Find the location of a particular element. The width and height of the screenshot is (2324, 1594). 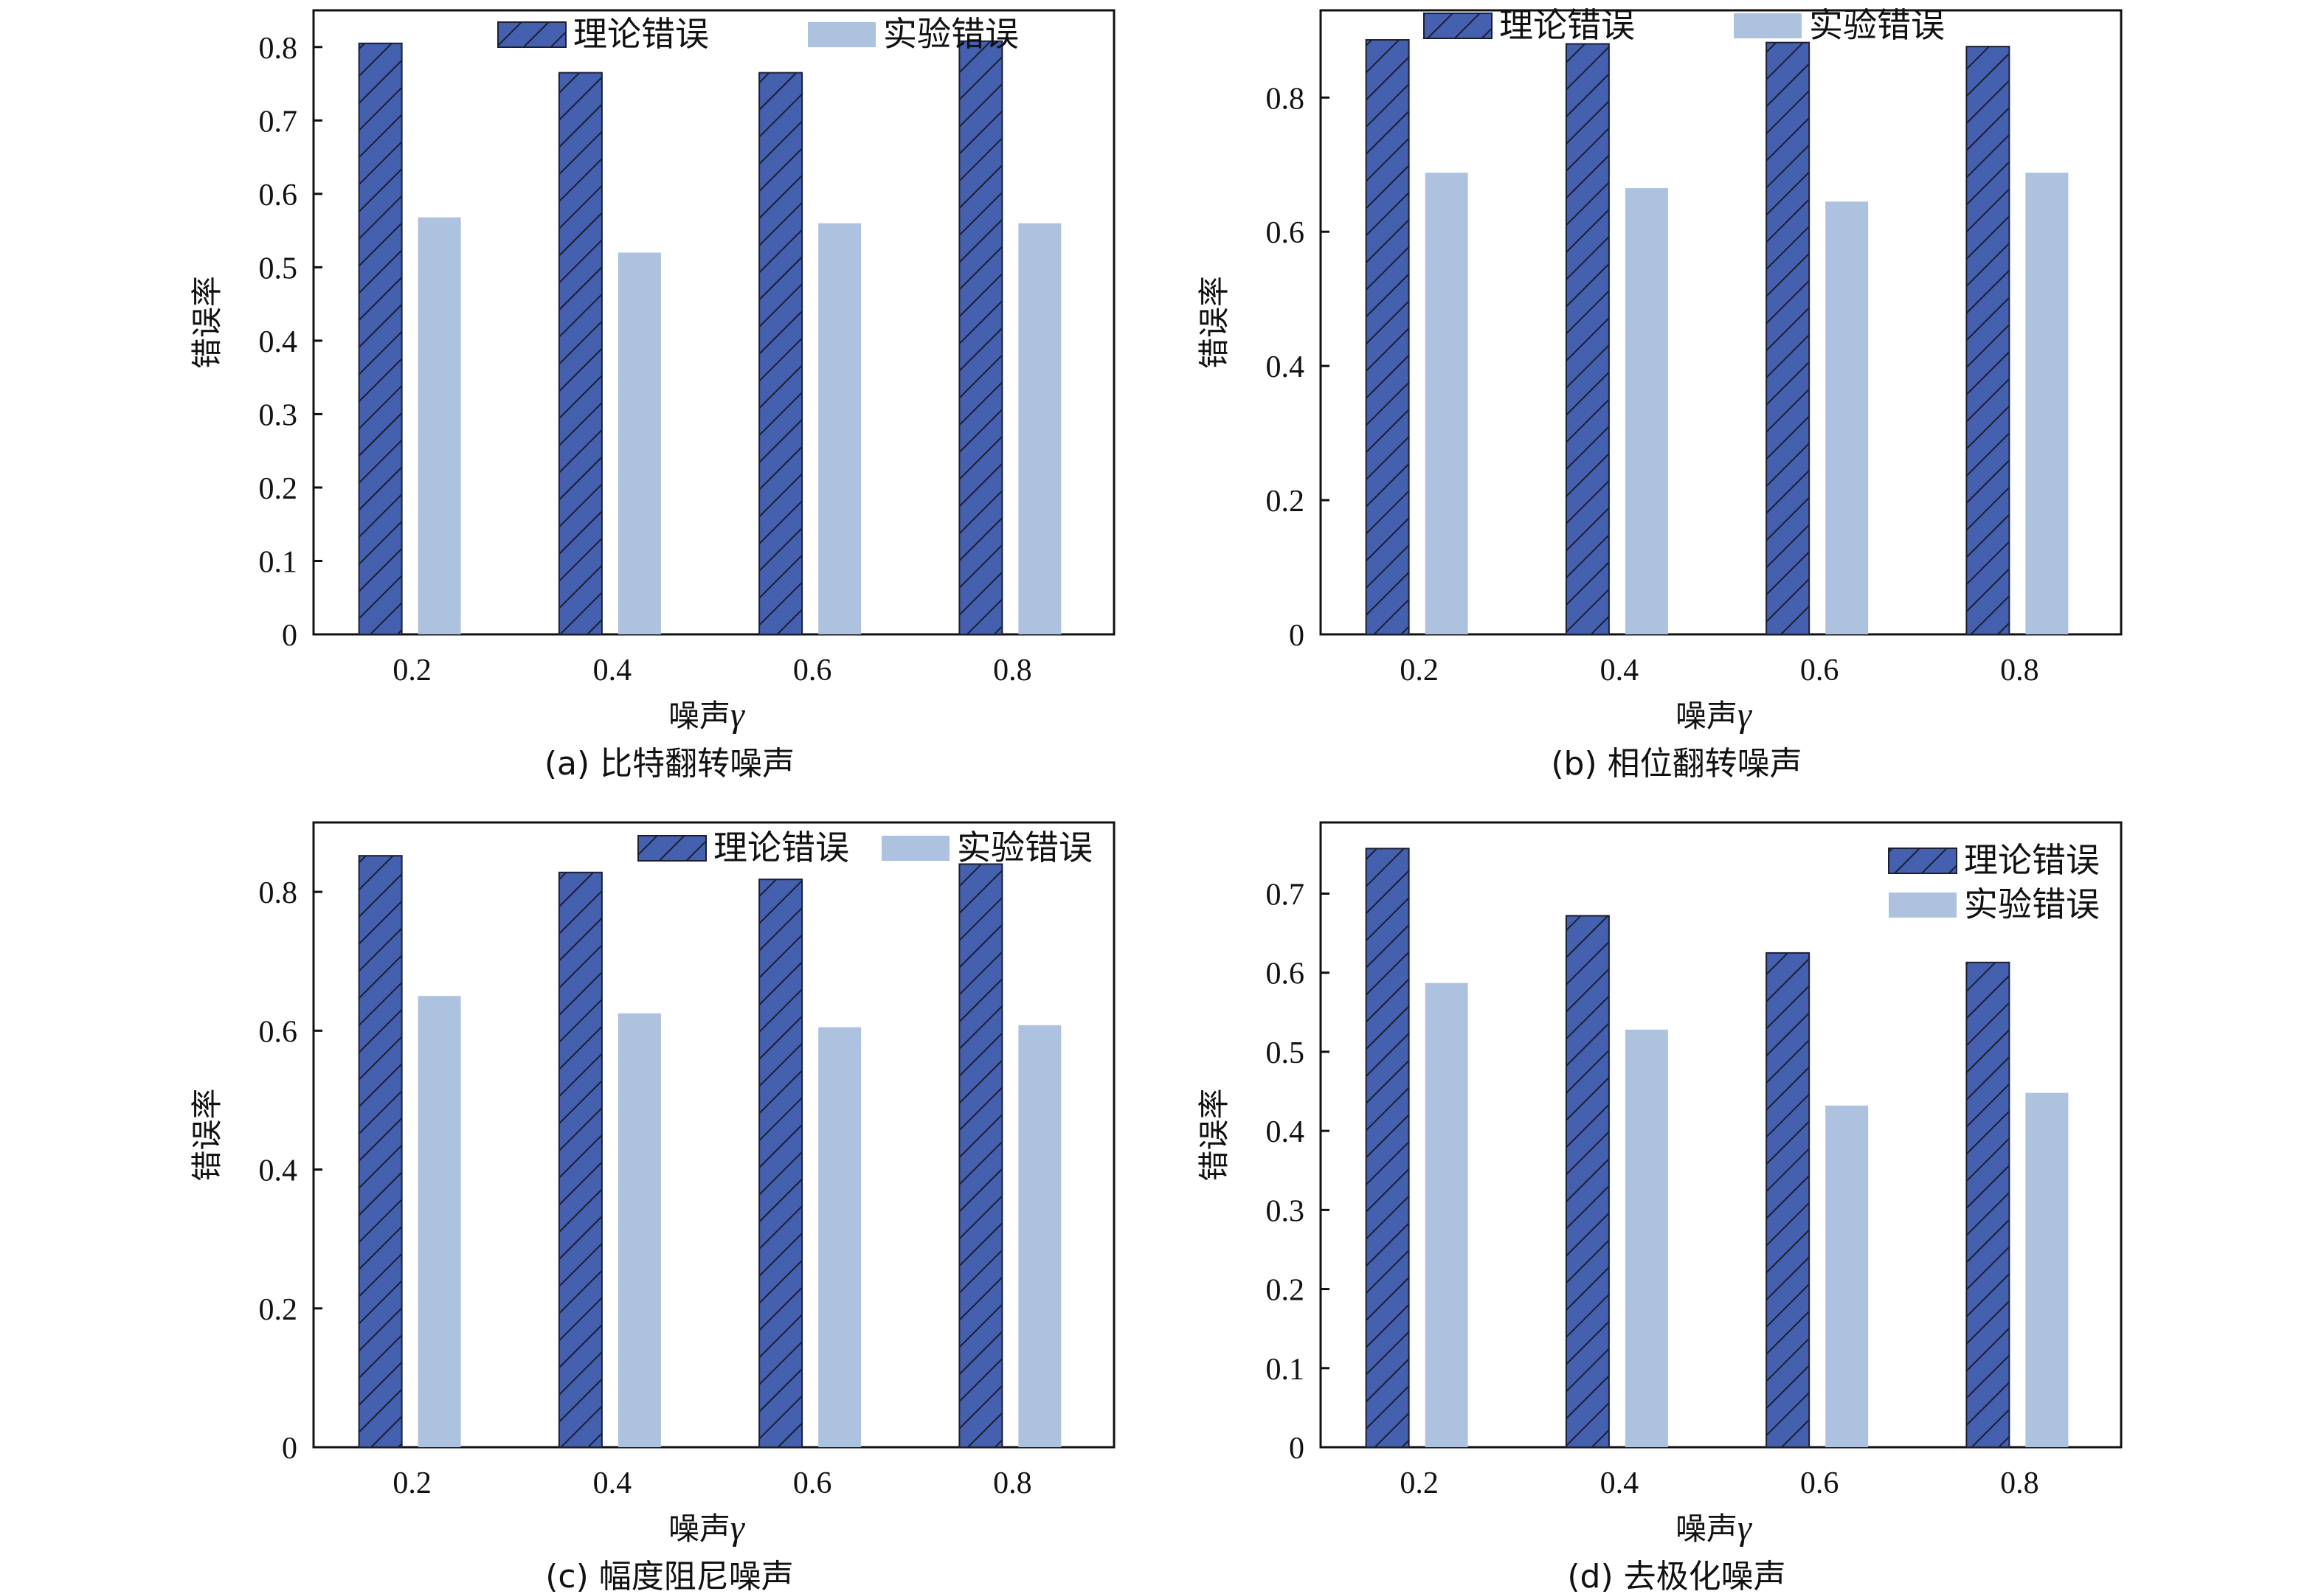

panel-caption: (a) 比特翻转噪声 is located at coordinates (669, 764).